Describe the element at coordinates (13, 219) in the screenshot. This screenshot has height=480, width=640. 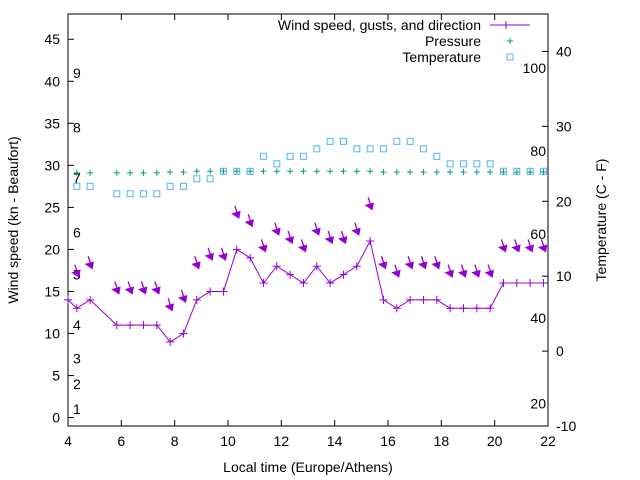
I see `y-axis-label: Wind speed (kn - Beaufort)` at that location.